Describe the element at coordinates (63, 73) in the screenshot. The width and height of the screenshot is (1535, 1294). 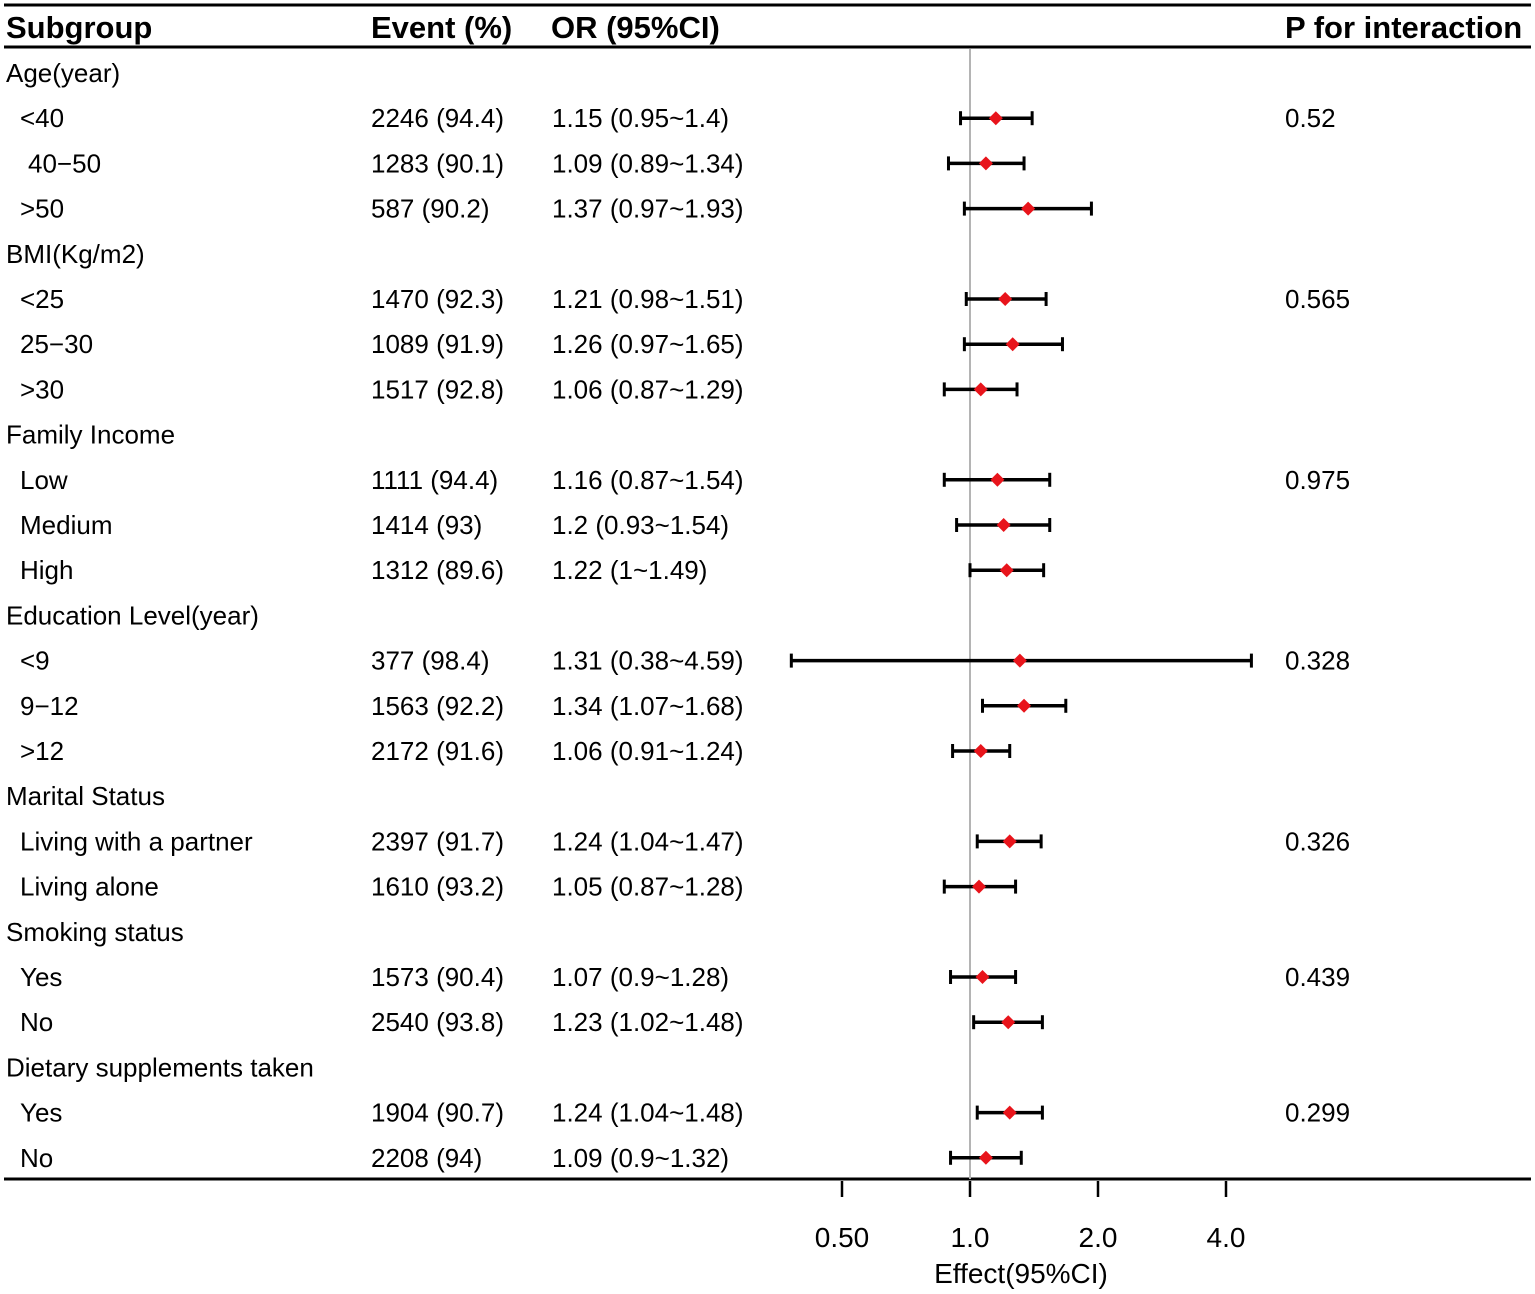
I see `group-label: Age(year)` at that location.